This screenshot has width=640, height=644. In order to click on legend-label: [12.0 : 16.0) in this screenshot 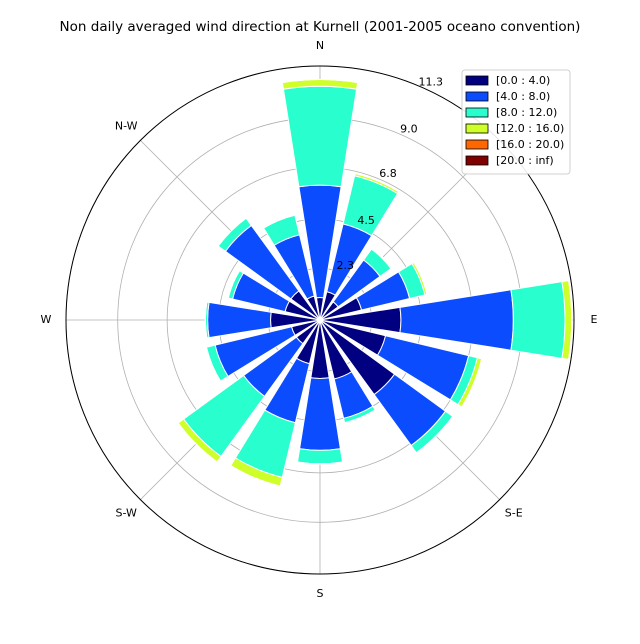, I will do `click(530, 128)`.